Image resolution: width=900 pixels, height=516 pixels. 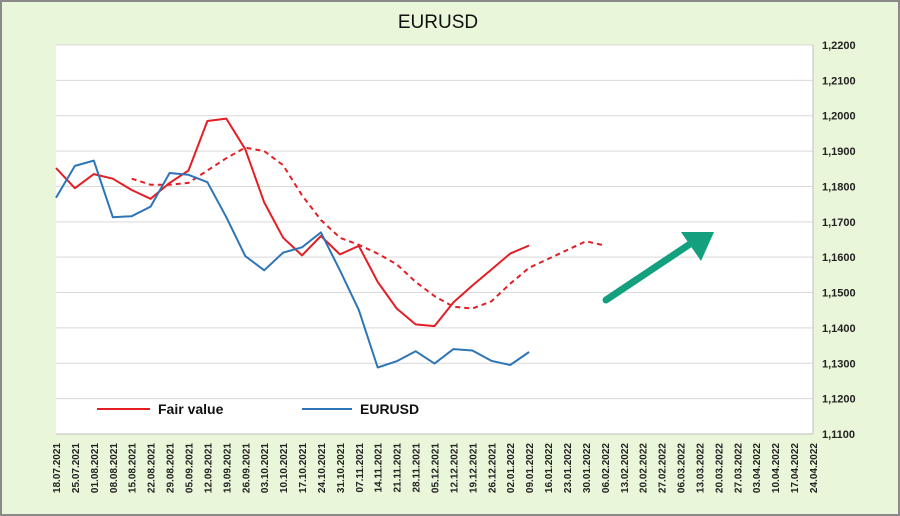 I want to click on legend: Fair value EURUSD, so click(x=258, y=409).